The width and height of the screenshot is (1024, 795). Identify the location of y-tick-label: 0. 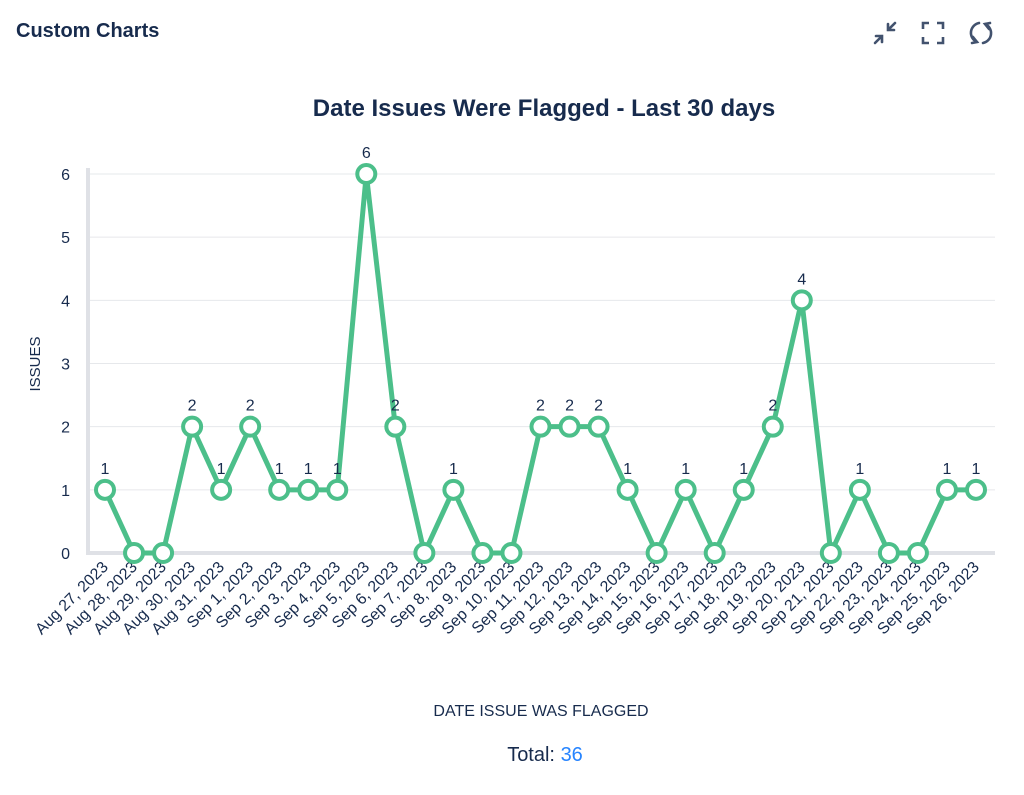
(65, 554).